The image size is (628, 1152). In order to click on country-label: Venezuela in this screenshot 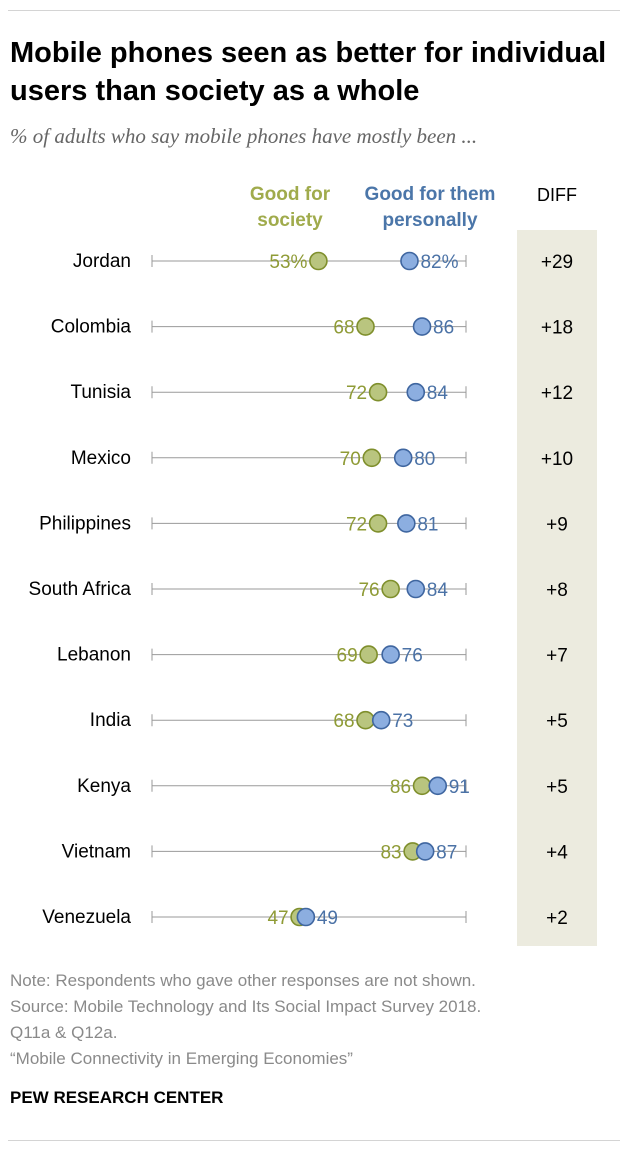, I will do `click(86, 917)`.